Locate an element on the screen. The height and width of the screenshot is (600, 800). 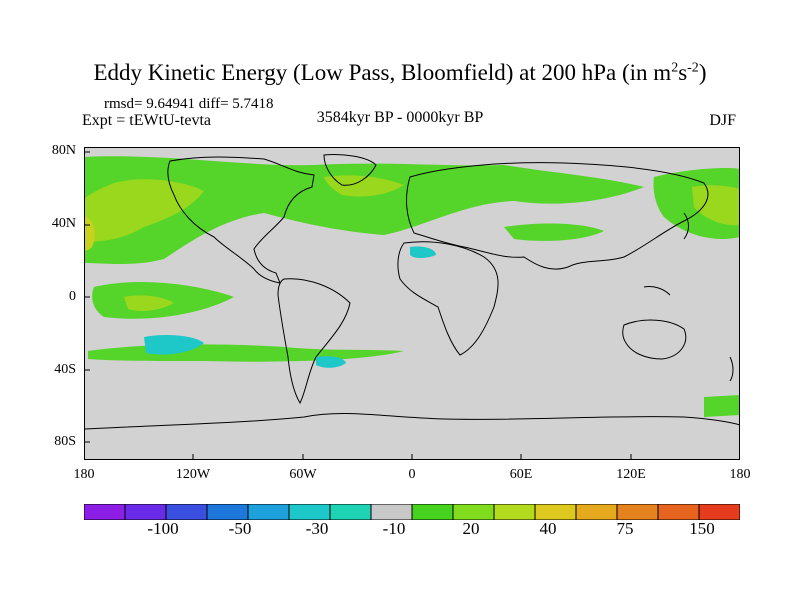
colorbar-label: 40 is located at coordinates (548, 528).